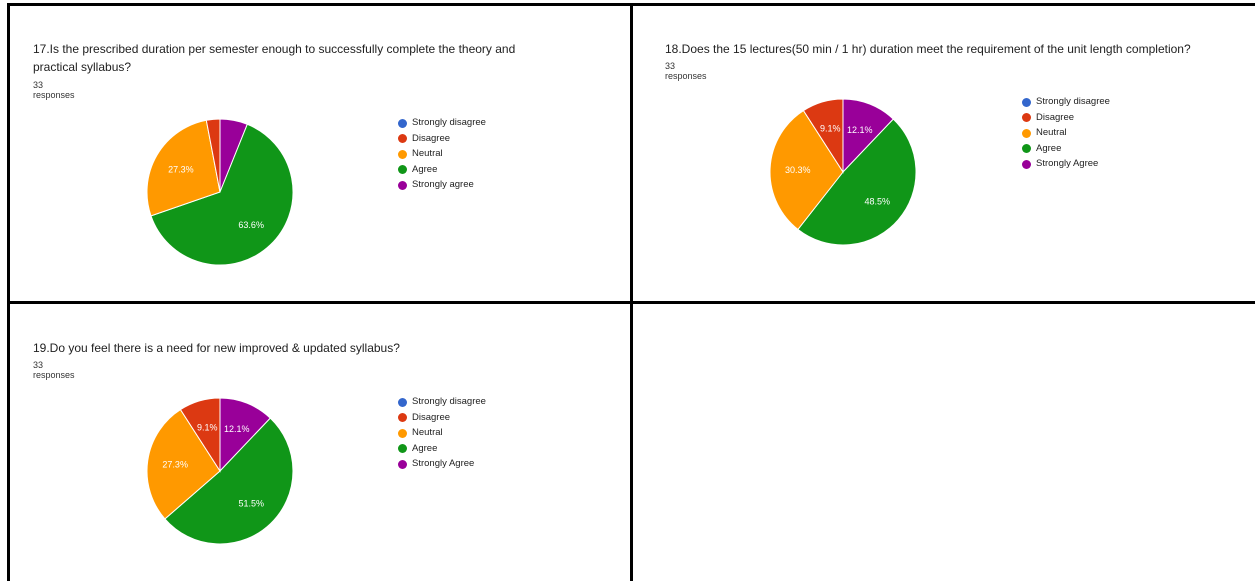 The width and height of the screenshot is (1255, 581). I want to click on pie-chart: 12.1% 51.5% 27.3% 9.1%, so click(220, 471).